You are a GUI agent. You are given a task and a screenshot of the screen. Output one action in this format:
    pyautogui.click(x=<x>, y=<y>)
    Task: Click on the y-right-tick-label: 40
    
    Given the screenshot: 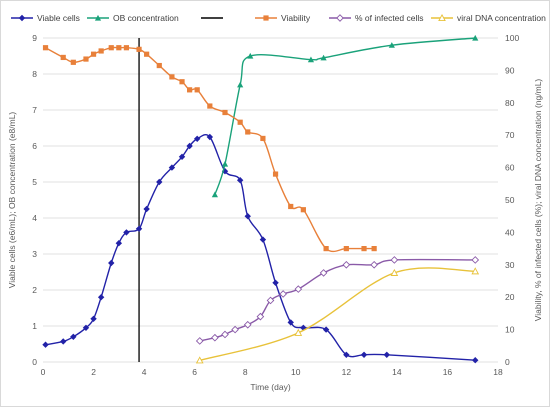 What is the action you would take?
    pyautogui.click(x=510, y=232)
    